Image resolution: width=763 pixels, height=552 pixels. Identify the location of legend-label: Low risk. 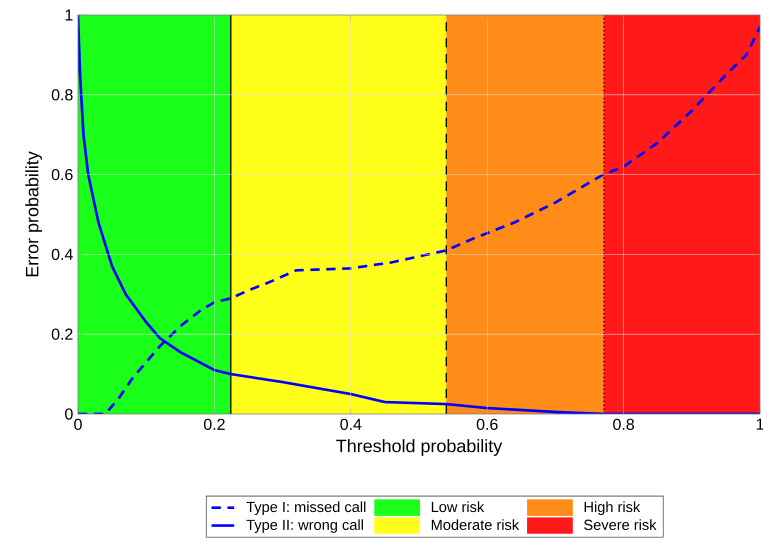
(458, 506).